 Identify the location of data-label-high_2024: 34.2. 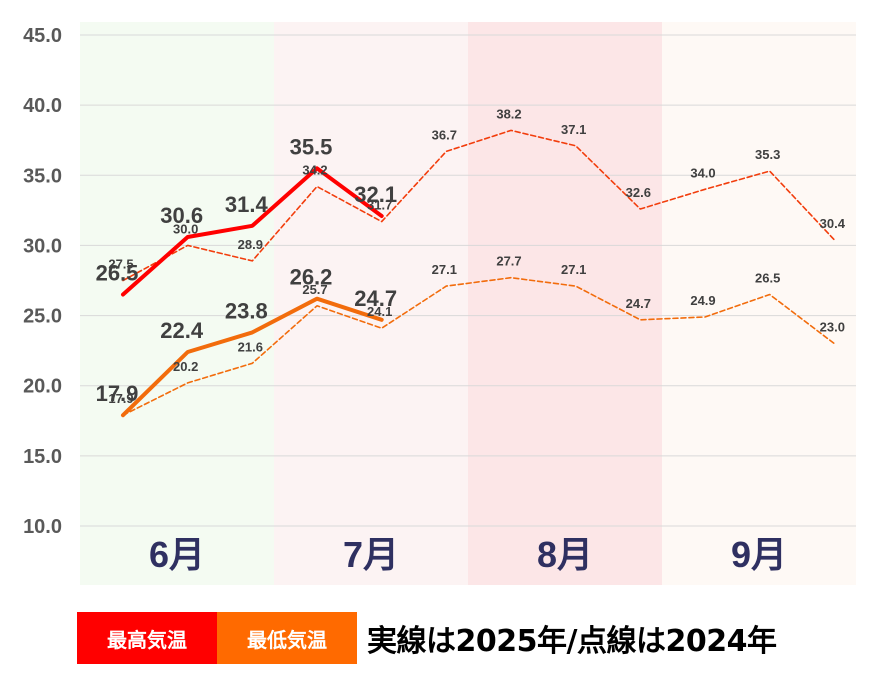
(314, 170).